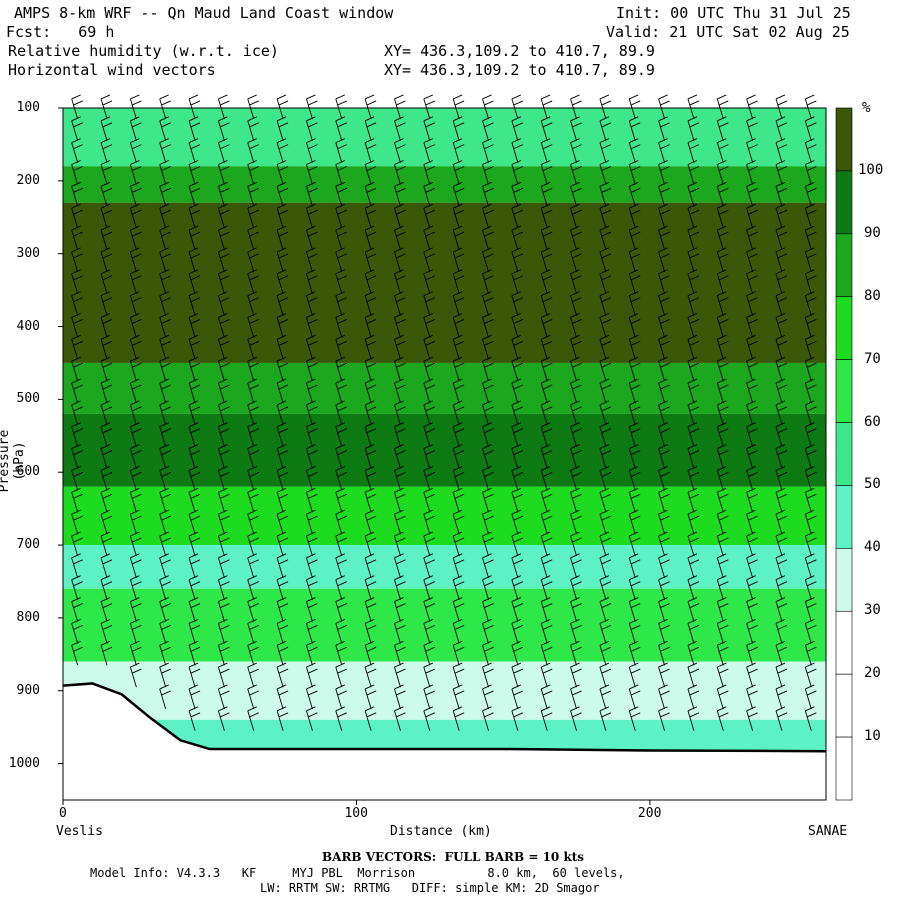 The height and width of the screenshot is (900, 900). What do you see at coordinates (28, 253) in the screenshot?
I see `y-tick-label: 300` at bounding box center [28, 253].